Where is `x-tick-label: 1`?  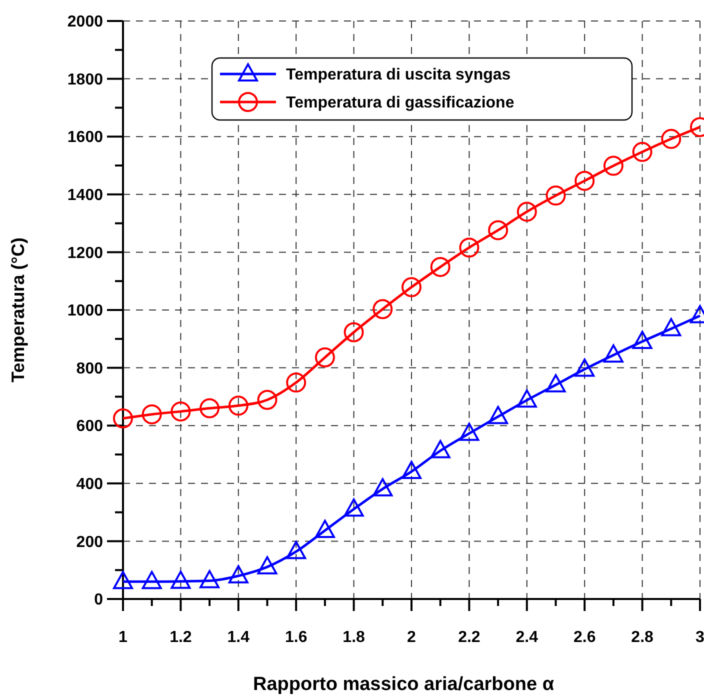
x-tick-label: 1 is located at coordinates (123, 637).